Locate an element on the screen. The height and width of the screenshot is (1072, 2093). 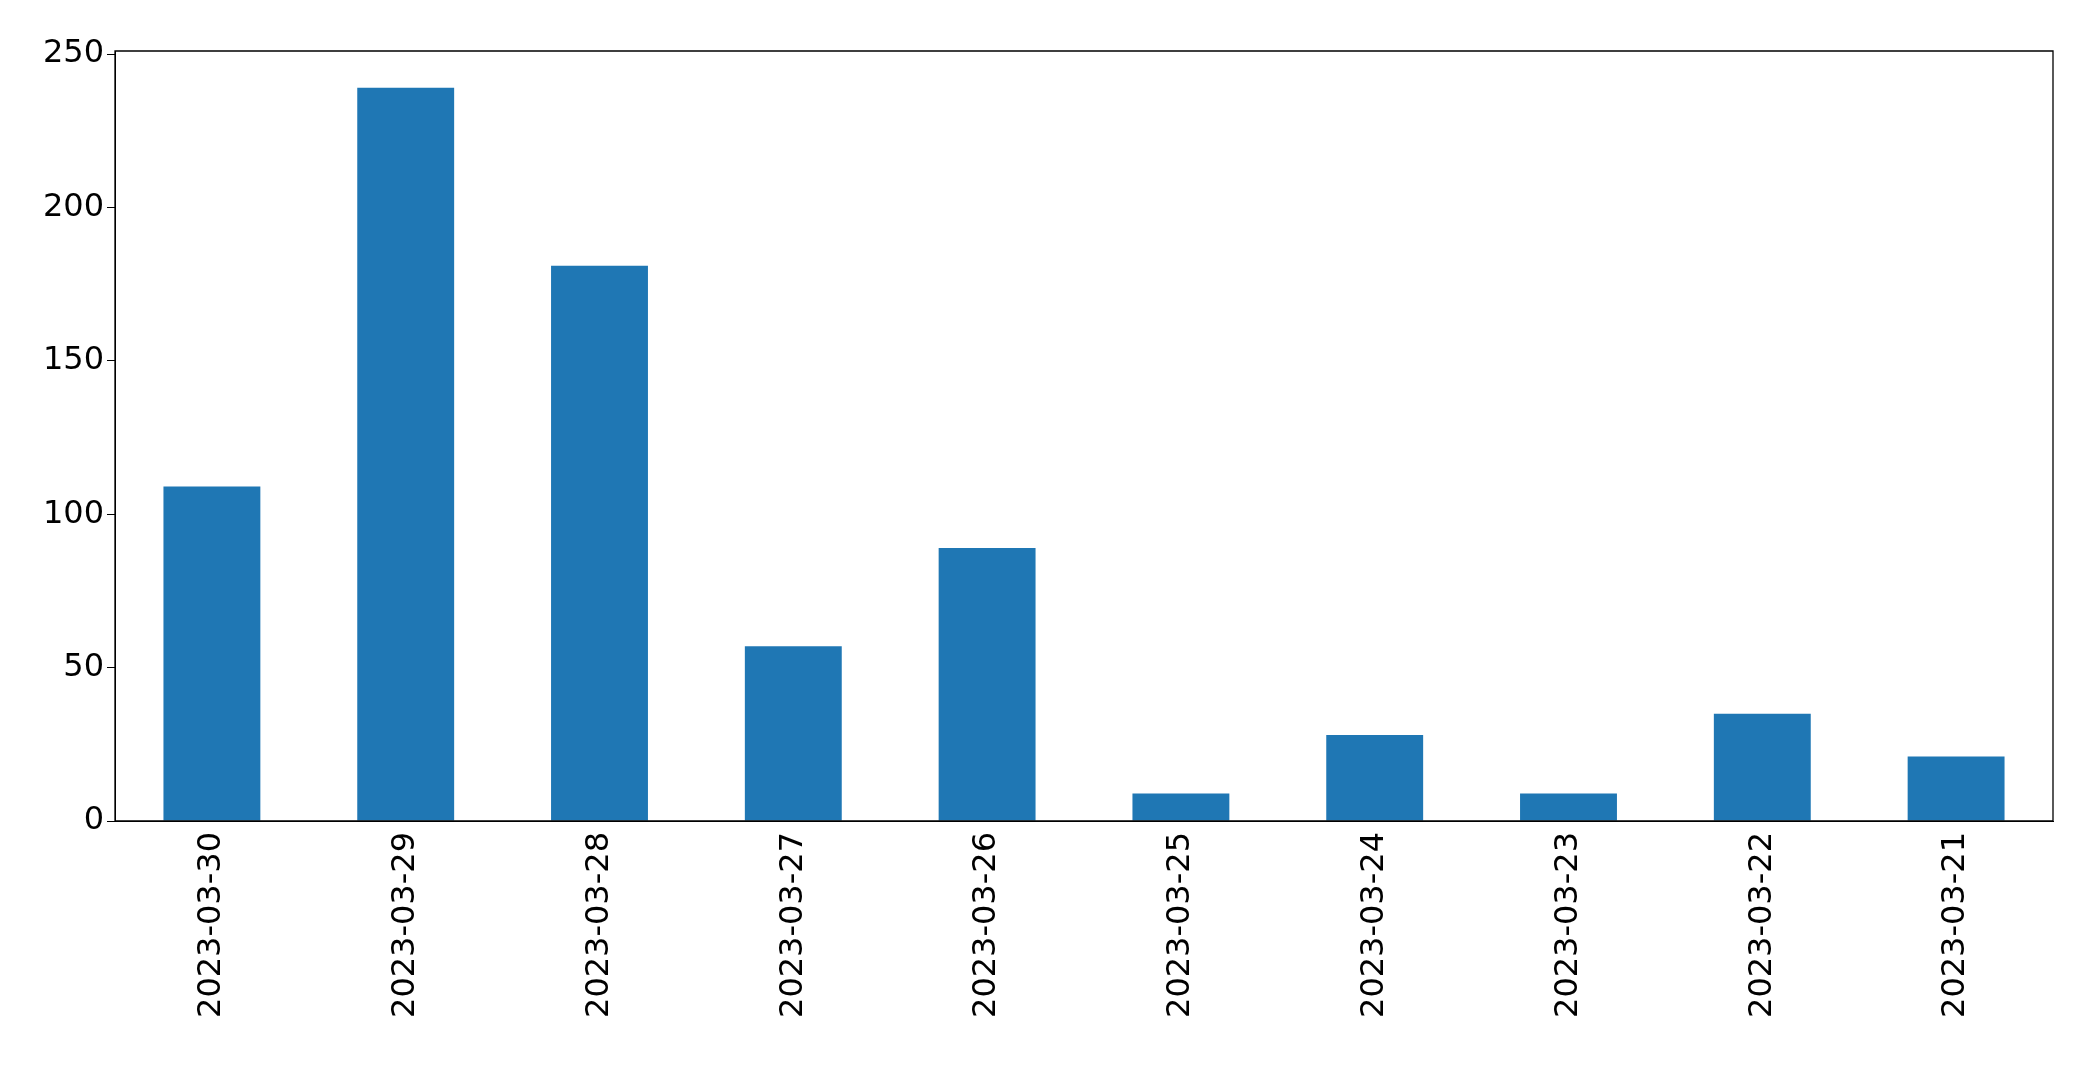
x-tick-label: 2023-03-25 is located at coordinates (1178, 925).